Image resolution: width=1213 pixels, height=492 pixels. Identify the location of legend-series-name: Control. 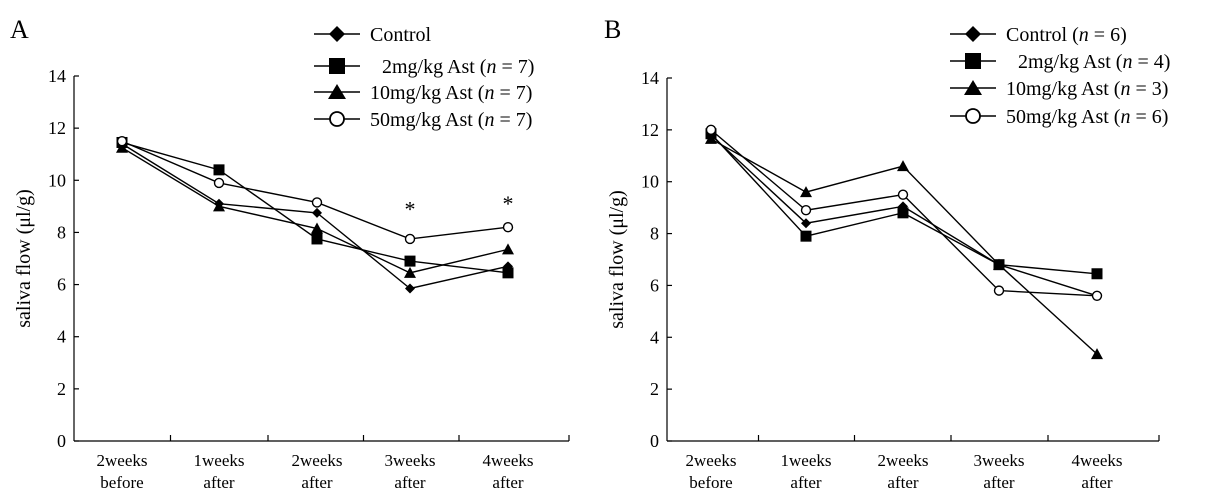
(1037, 35).